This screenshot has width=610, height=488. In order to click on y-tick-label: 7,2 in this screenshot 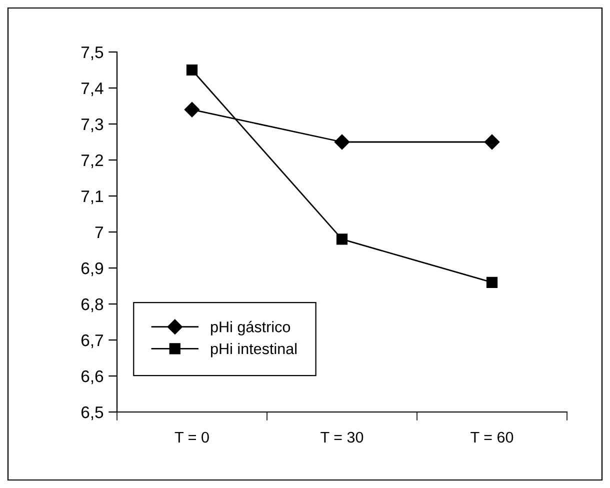, I will do `click(92, 161)`.